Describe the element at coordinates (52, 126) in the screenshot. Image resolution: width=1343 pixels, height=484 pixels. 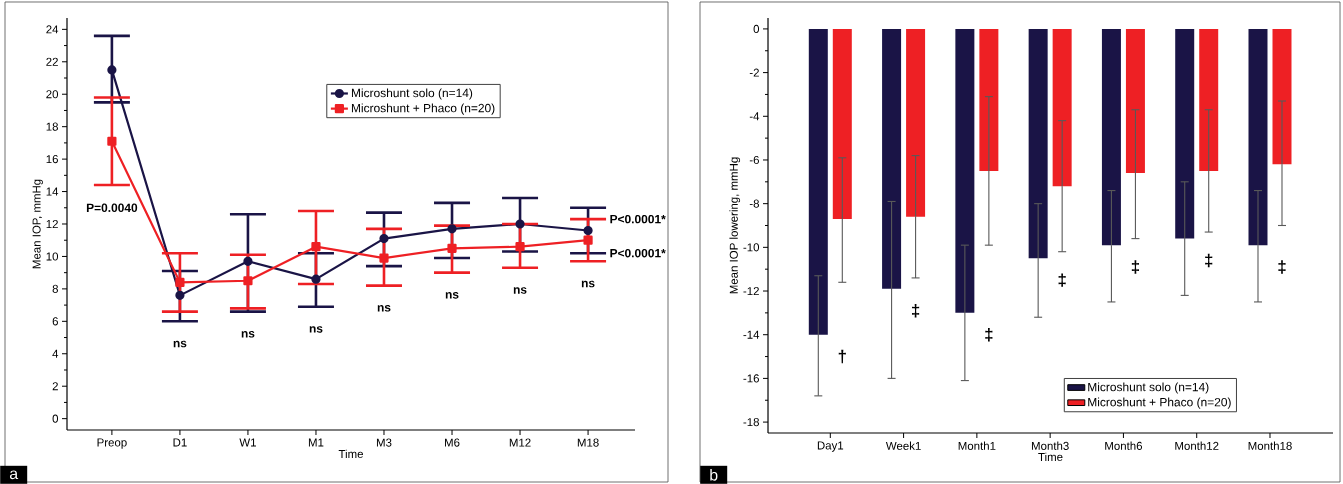
I see `y-tick-label: 18` at that location.